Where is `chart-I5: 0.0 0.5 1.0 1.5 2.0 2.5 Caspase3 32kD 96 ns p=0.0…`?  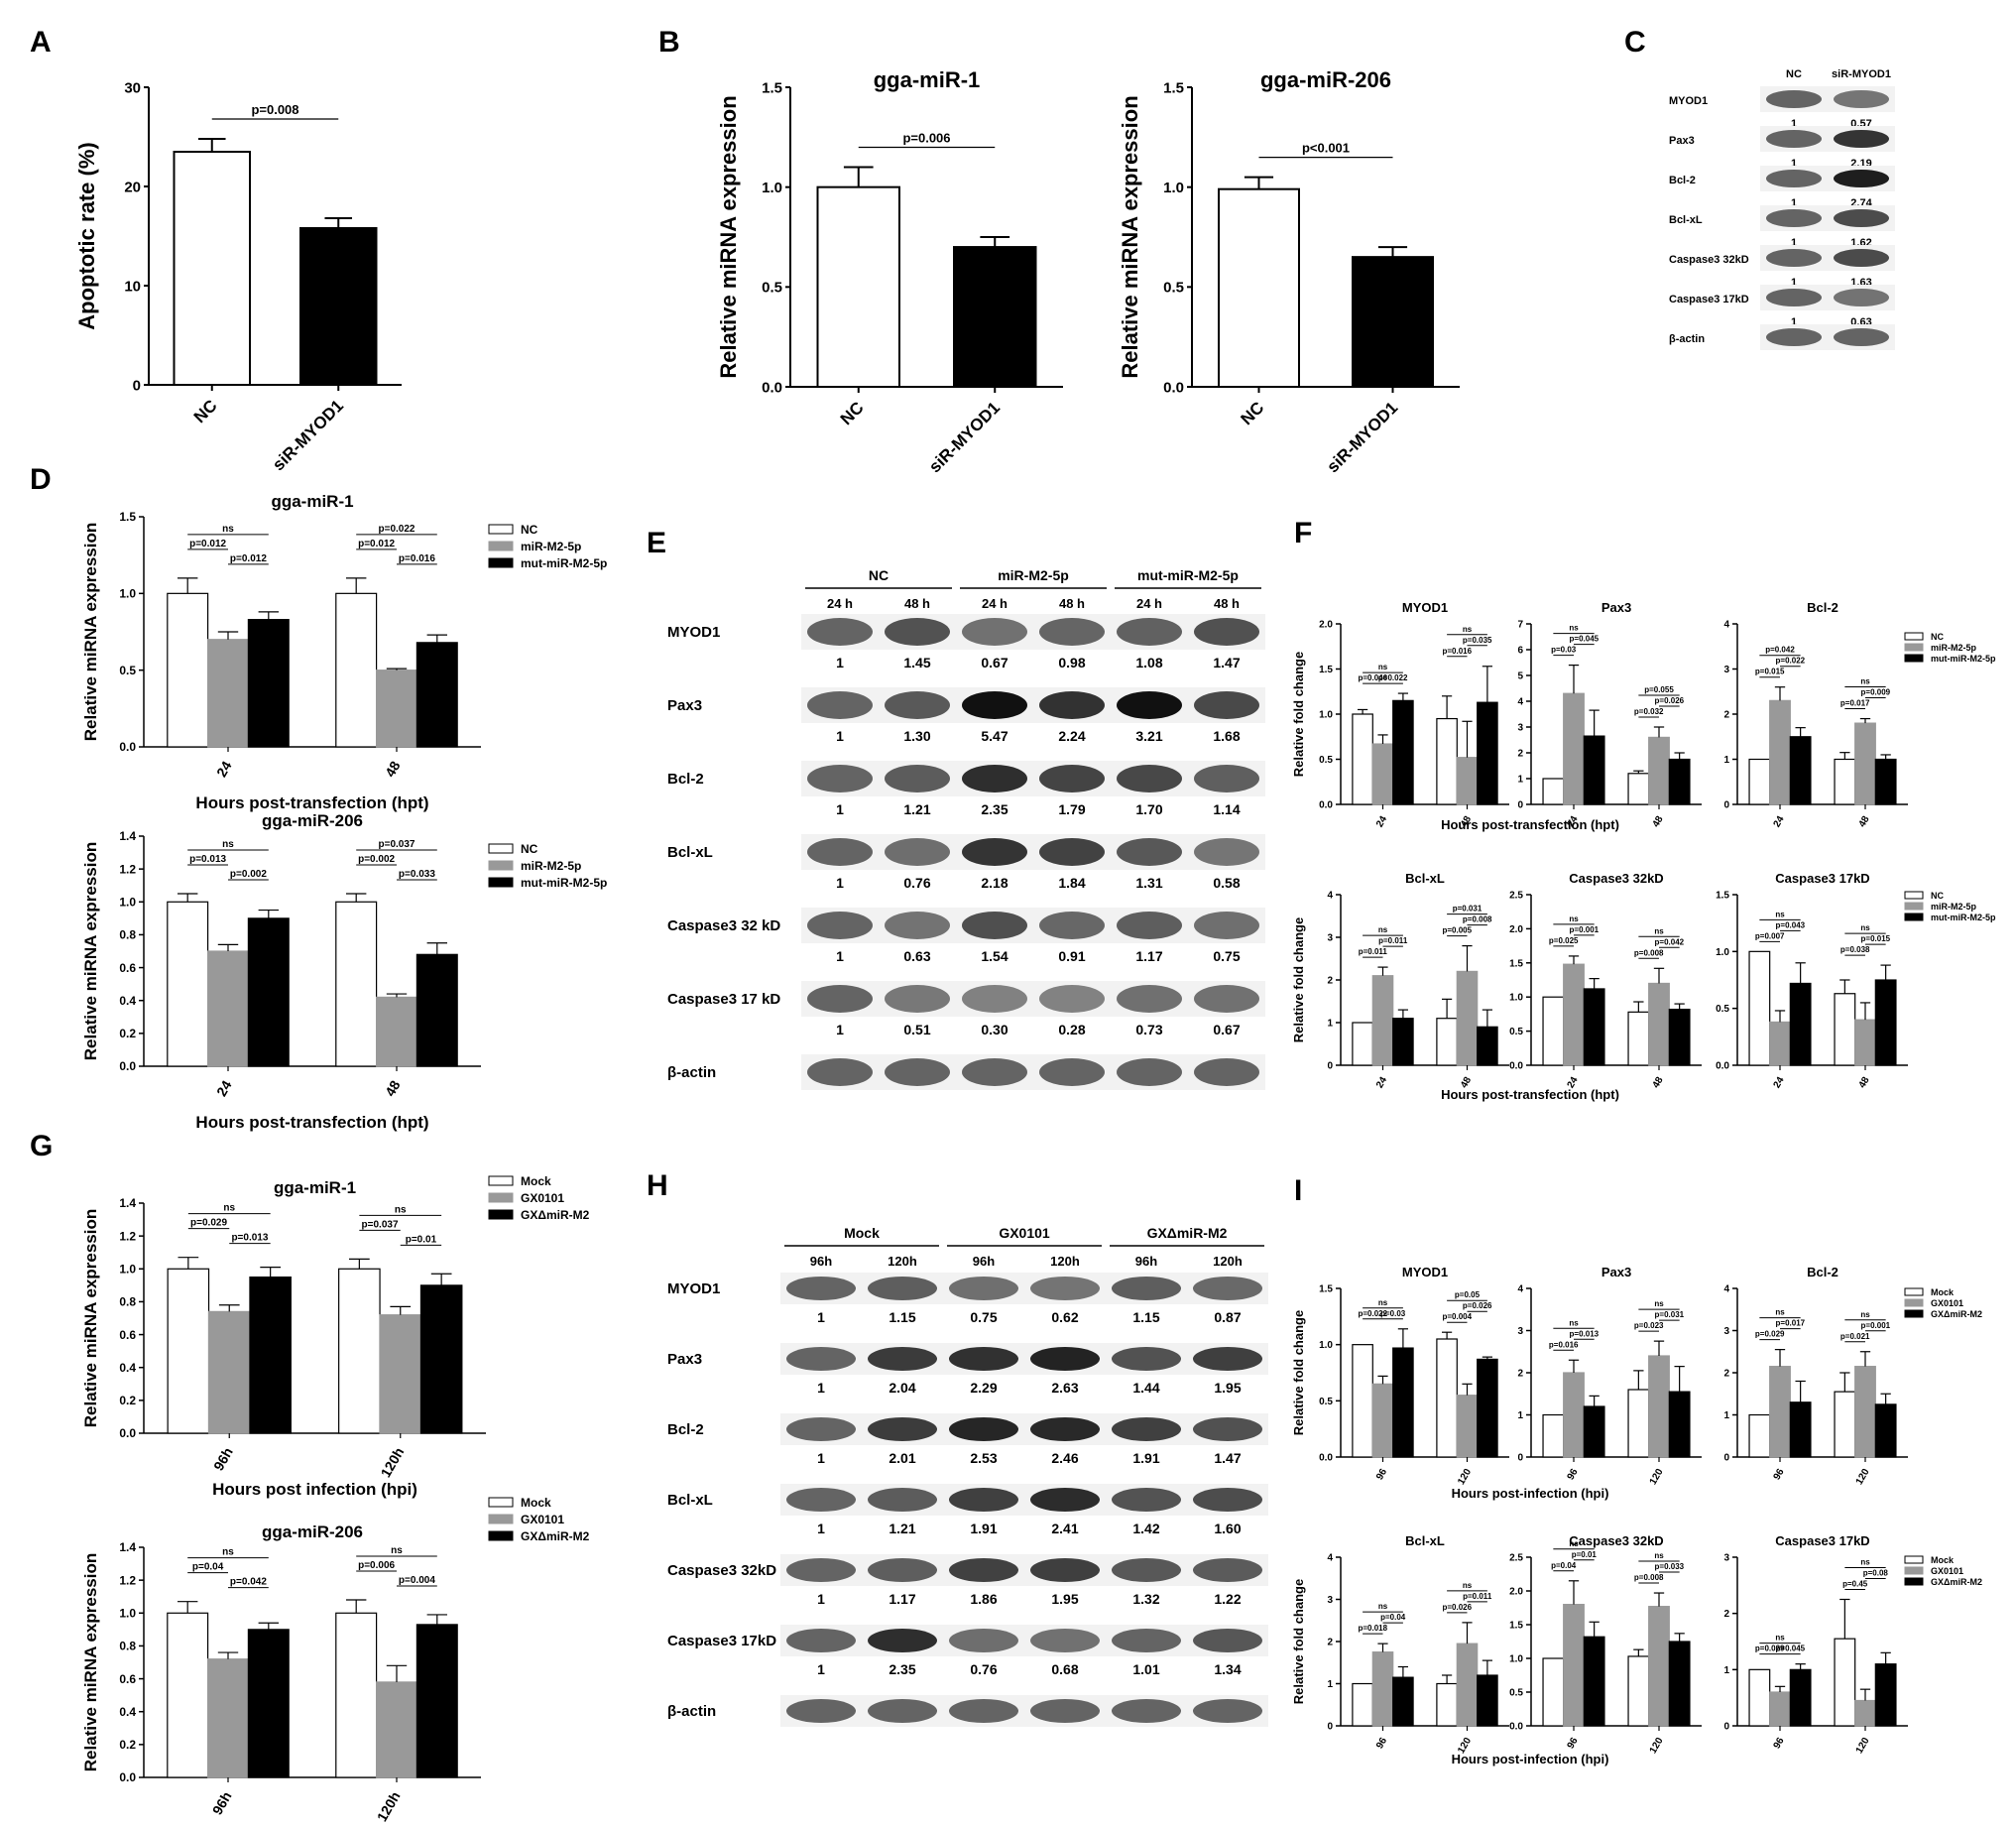 chart-I5: 0.0 0.5 1.0 1.5 2.0 2.5 Caspase3 32kD 96 ns p=0.0… is located at coordinates (1605, 1644).